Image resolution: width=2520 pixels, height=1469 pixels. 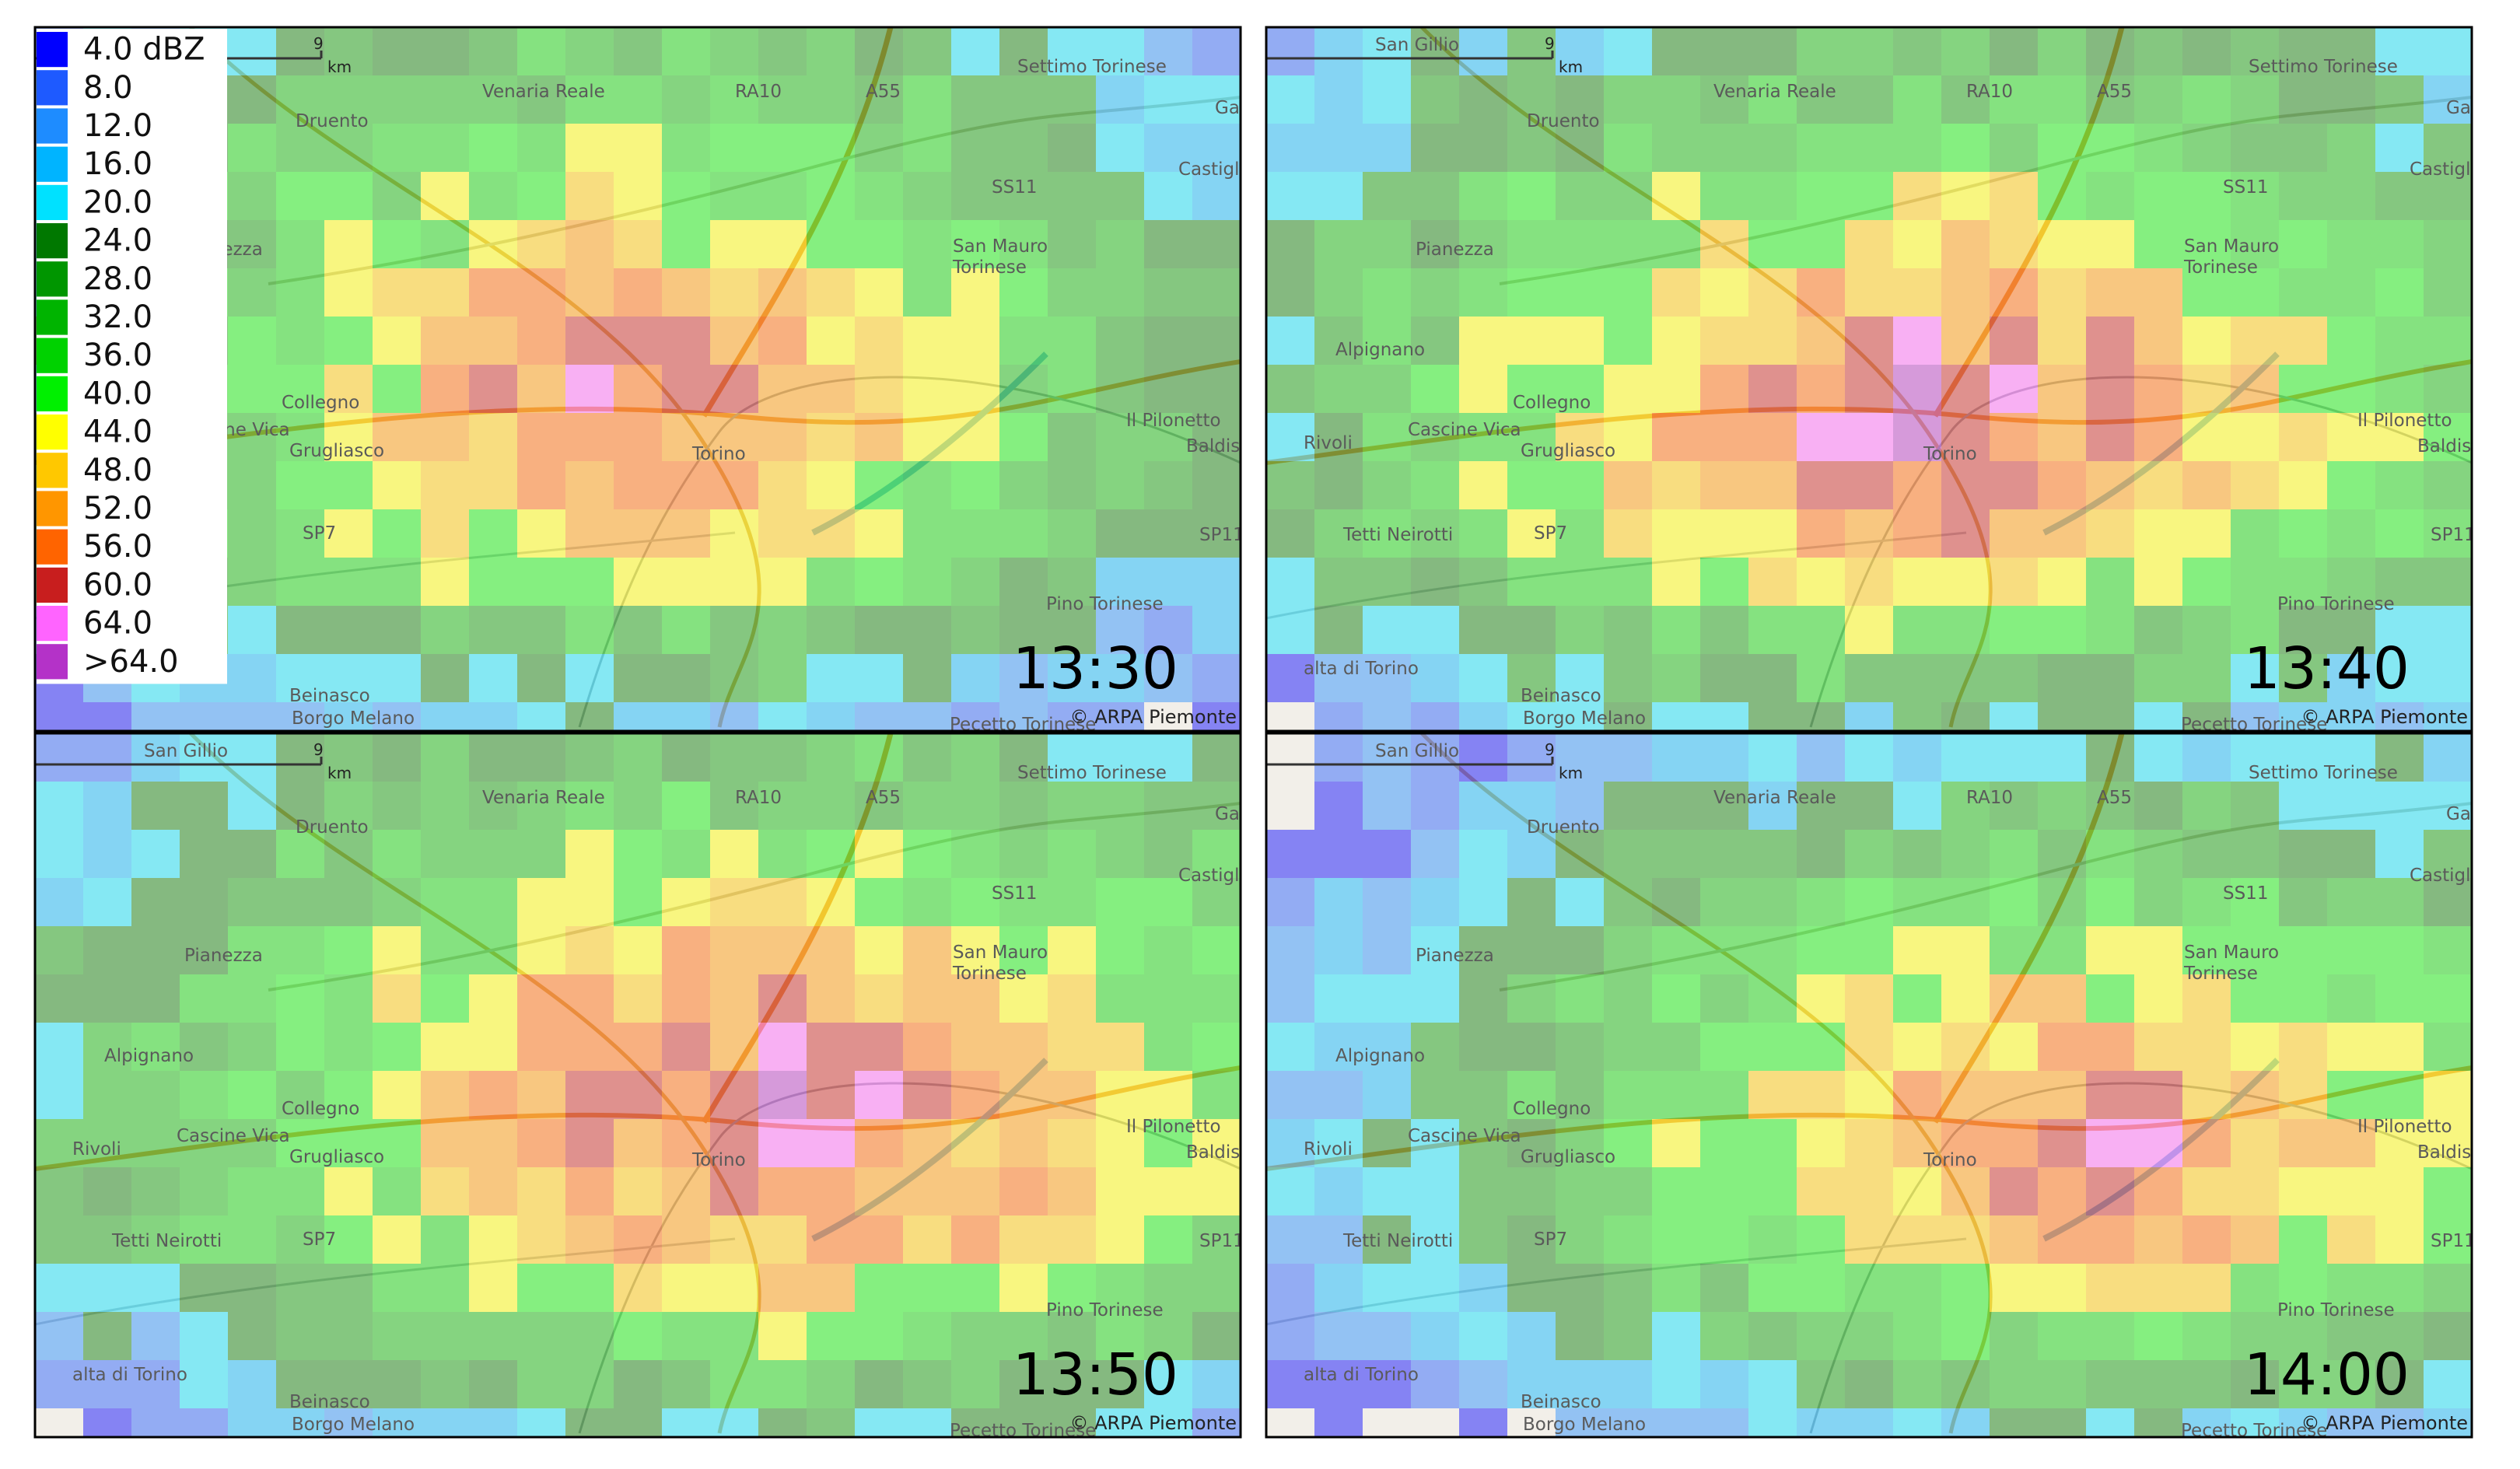 I want to click on place-label: Collegno, so click(x=1552, y=403).